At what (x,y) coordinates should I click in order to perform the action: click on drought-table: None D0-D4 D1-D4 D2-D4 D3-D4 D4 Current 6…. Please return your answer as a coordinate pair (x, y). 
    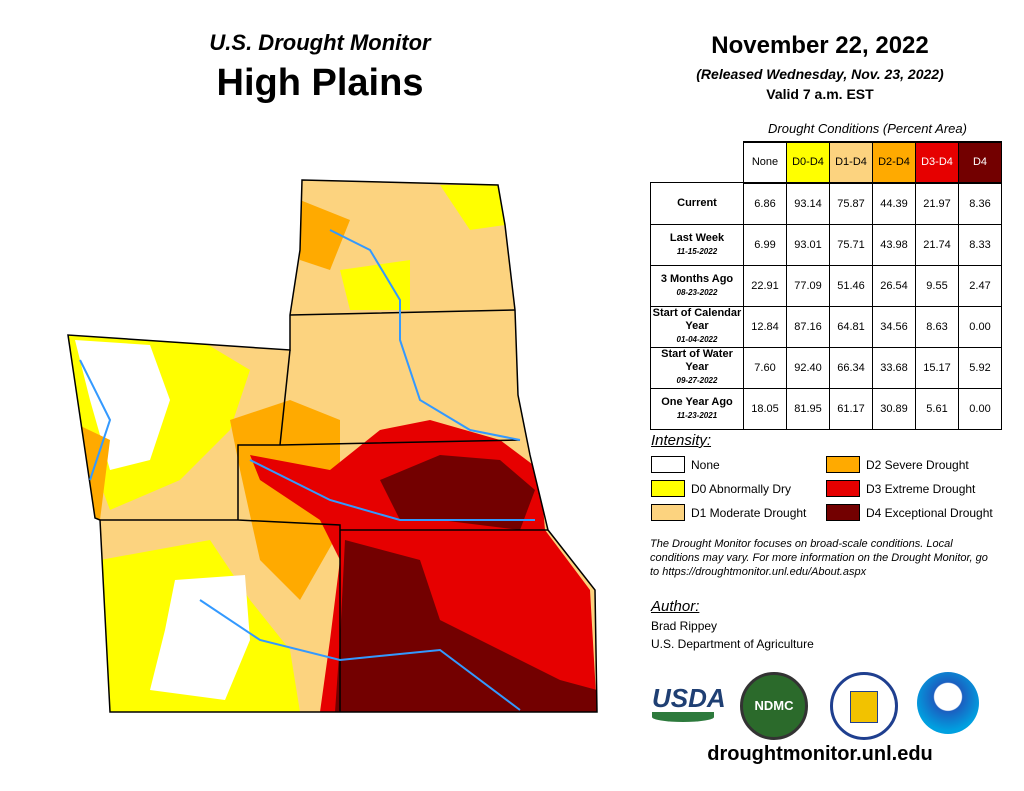
    Looking at the image, I should click on (826, 285).